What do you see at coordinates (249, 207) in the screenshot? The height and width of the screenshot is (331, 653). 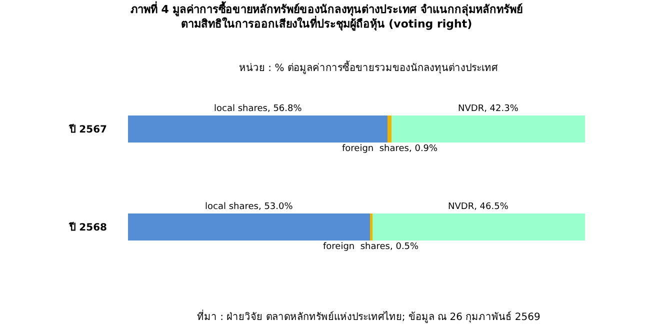 I see `data-label: local shares, 53.0%` at bounding box center [249, 207].